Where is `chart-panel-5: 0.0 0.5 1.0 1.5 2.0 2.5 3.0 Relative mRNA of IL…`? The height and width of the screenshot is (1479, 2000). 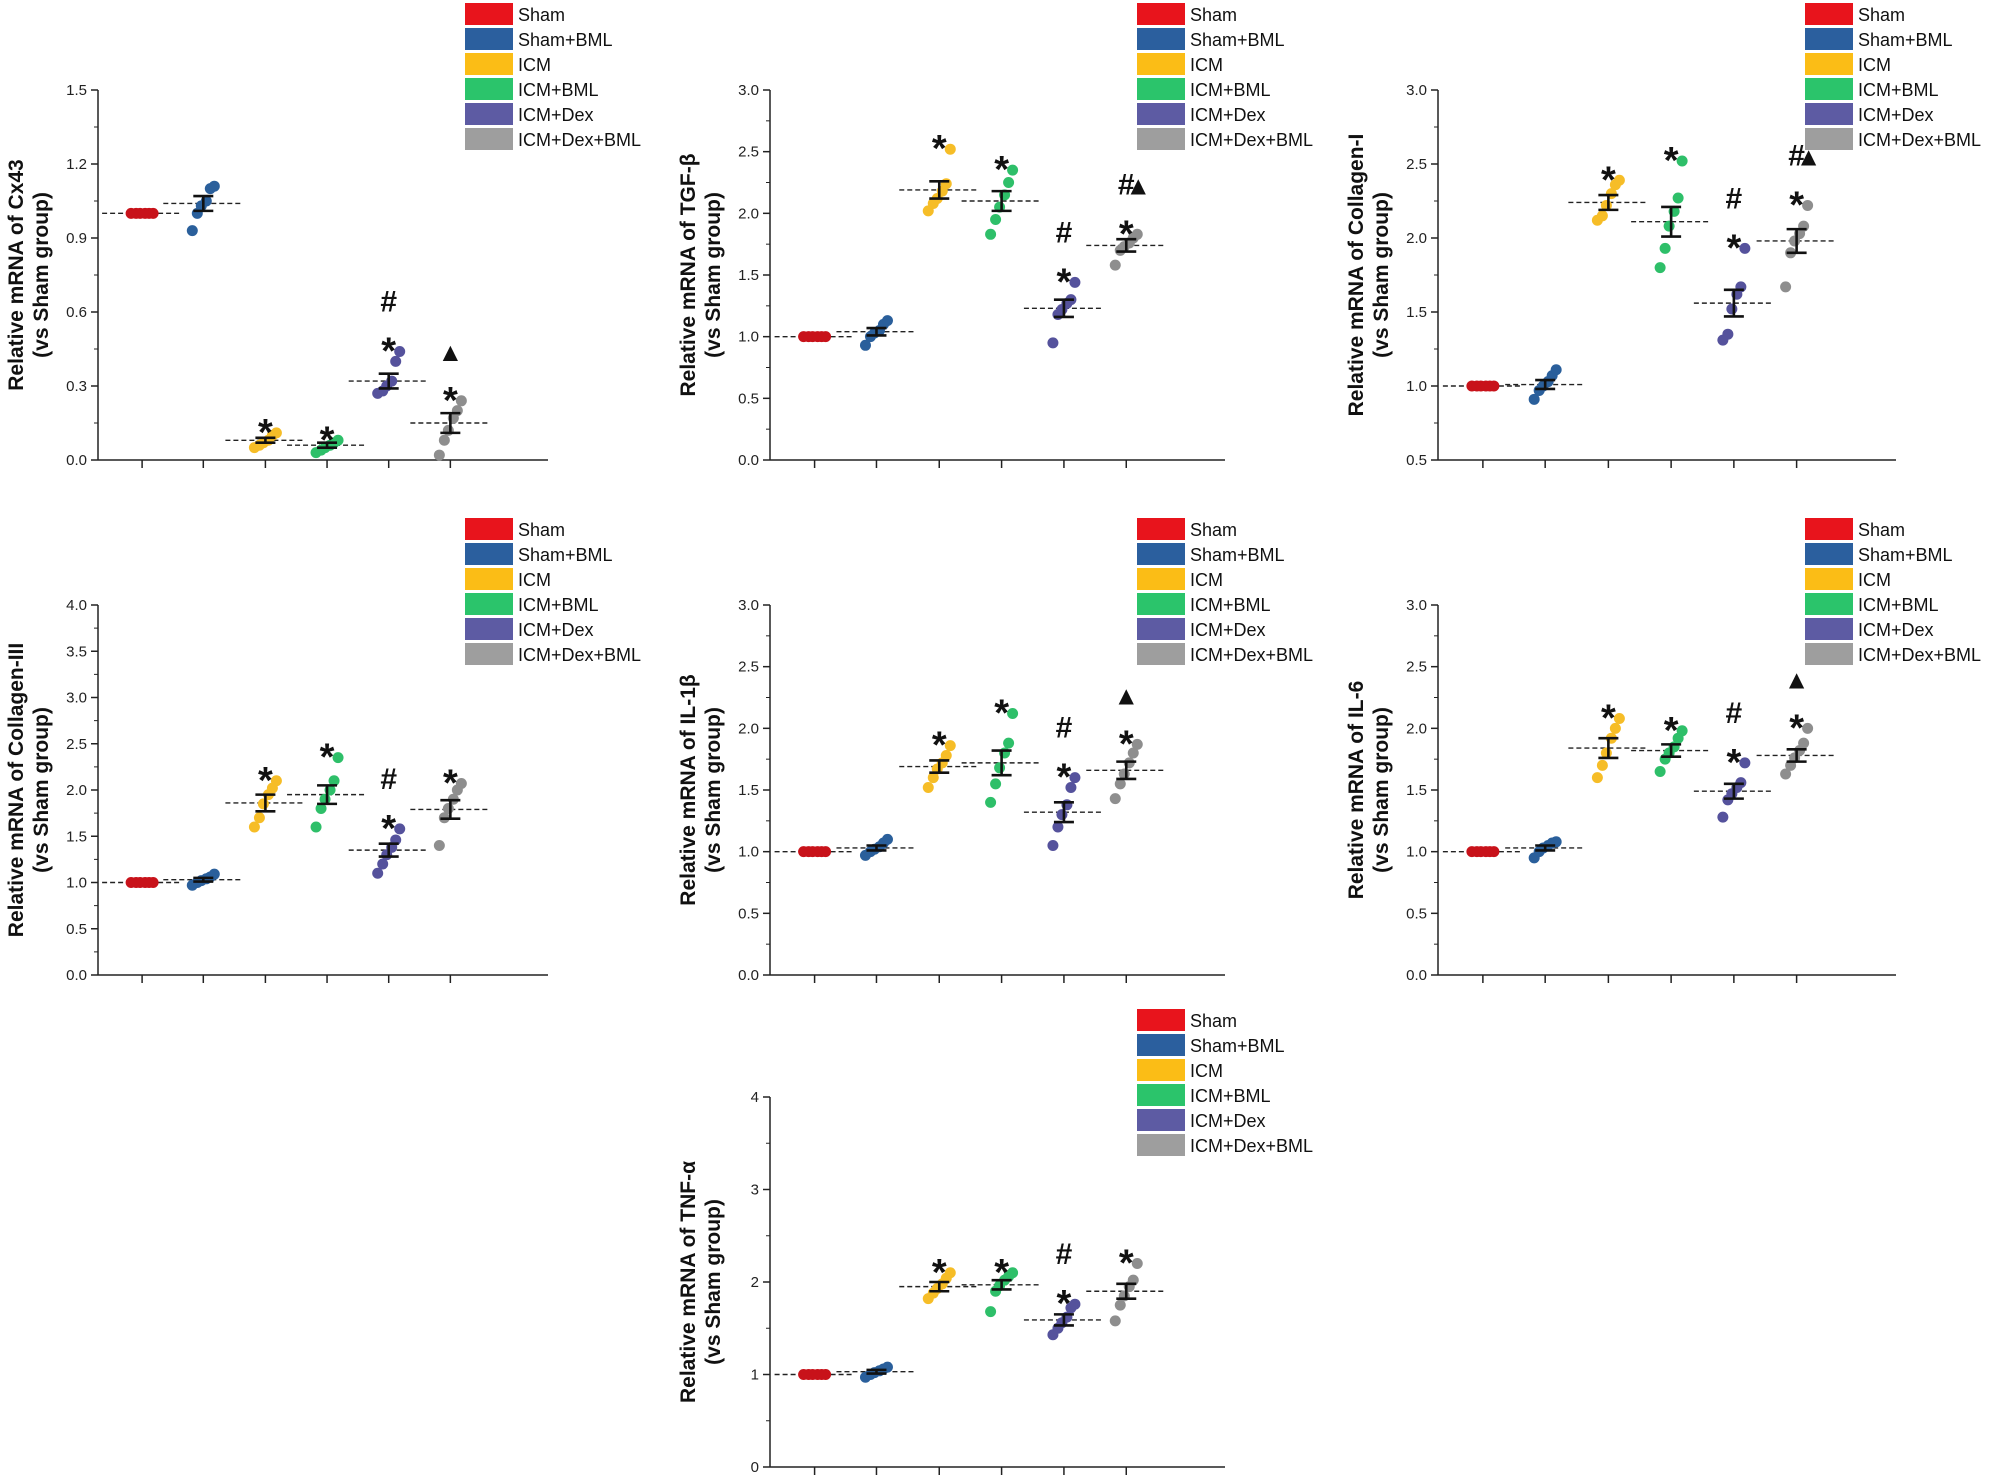 chart-panel-5: 0.0 0.5 1.0 1.5 2.0 2.5 3.0 Relative mRNA of IL… is located at coordinates (995, 751).